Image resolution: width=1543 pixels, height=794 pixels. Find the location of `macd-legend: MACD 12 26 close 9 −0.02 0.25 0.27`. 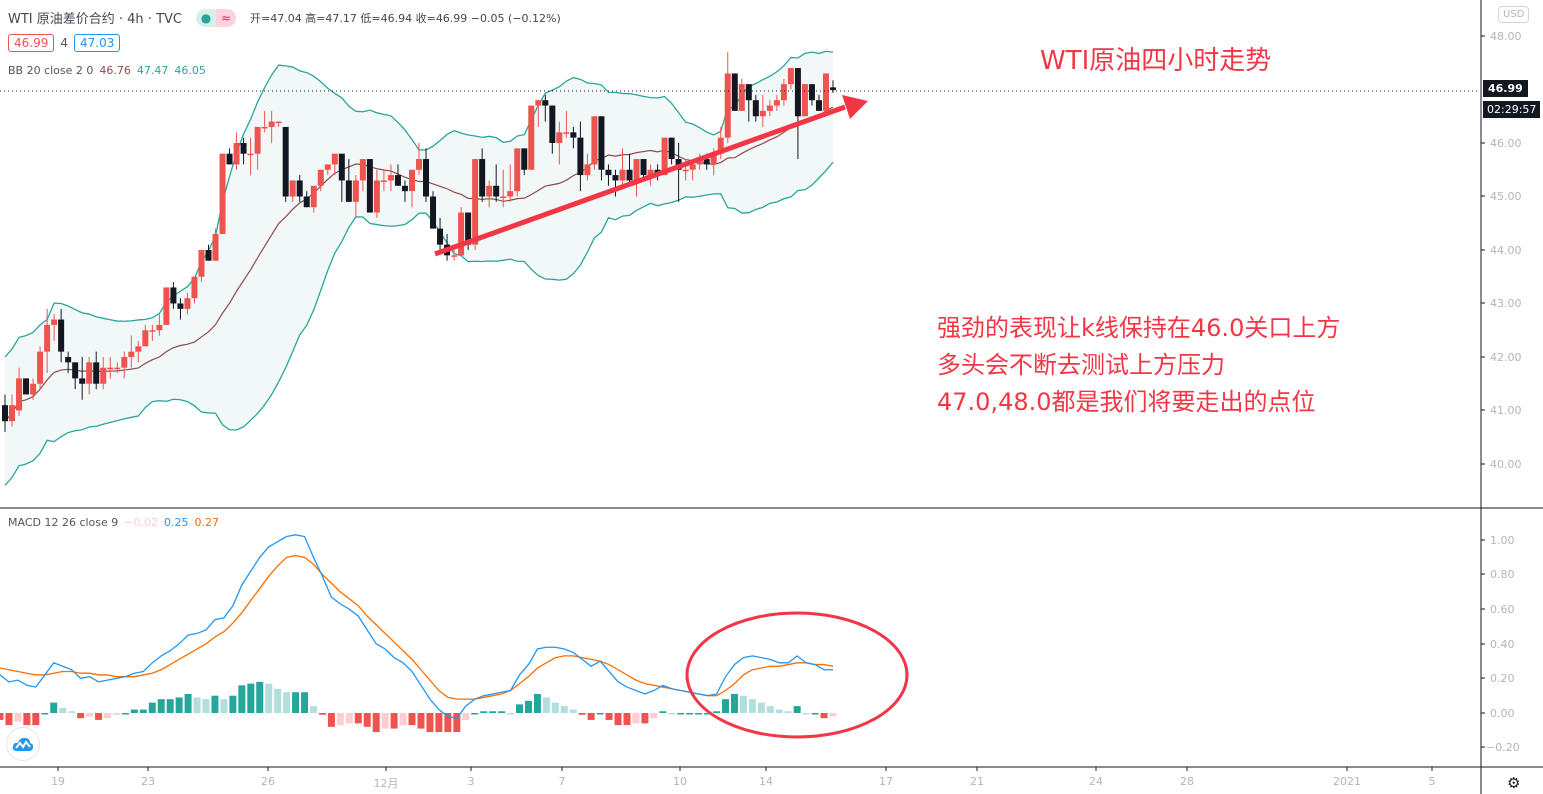

macd-legend: MACD 12 26 close 9 −0.02 0.25 0.27 is located at coordinates (113, 522).